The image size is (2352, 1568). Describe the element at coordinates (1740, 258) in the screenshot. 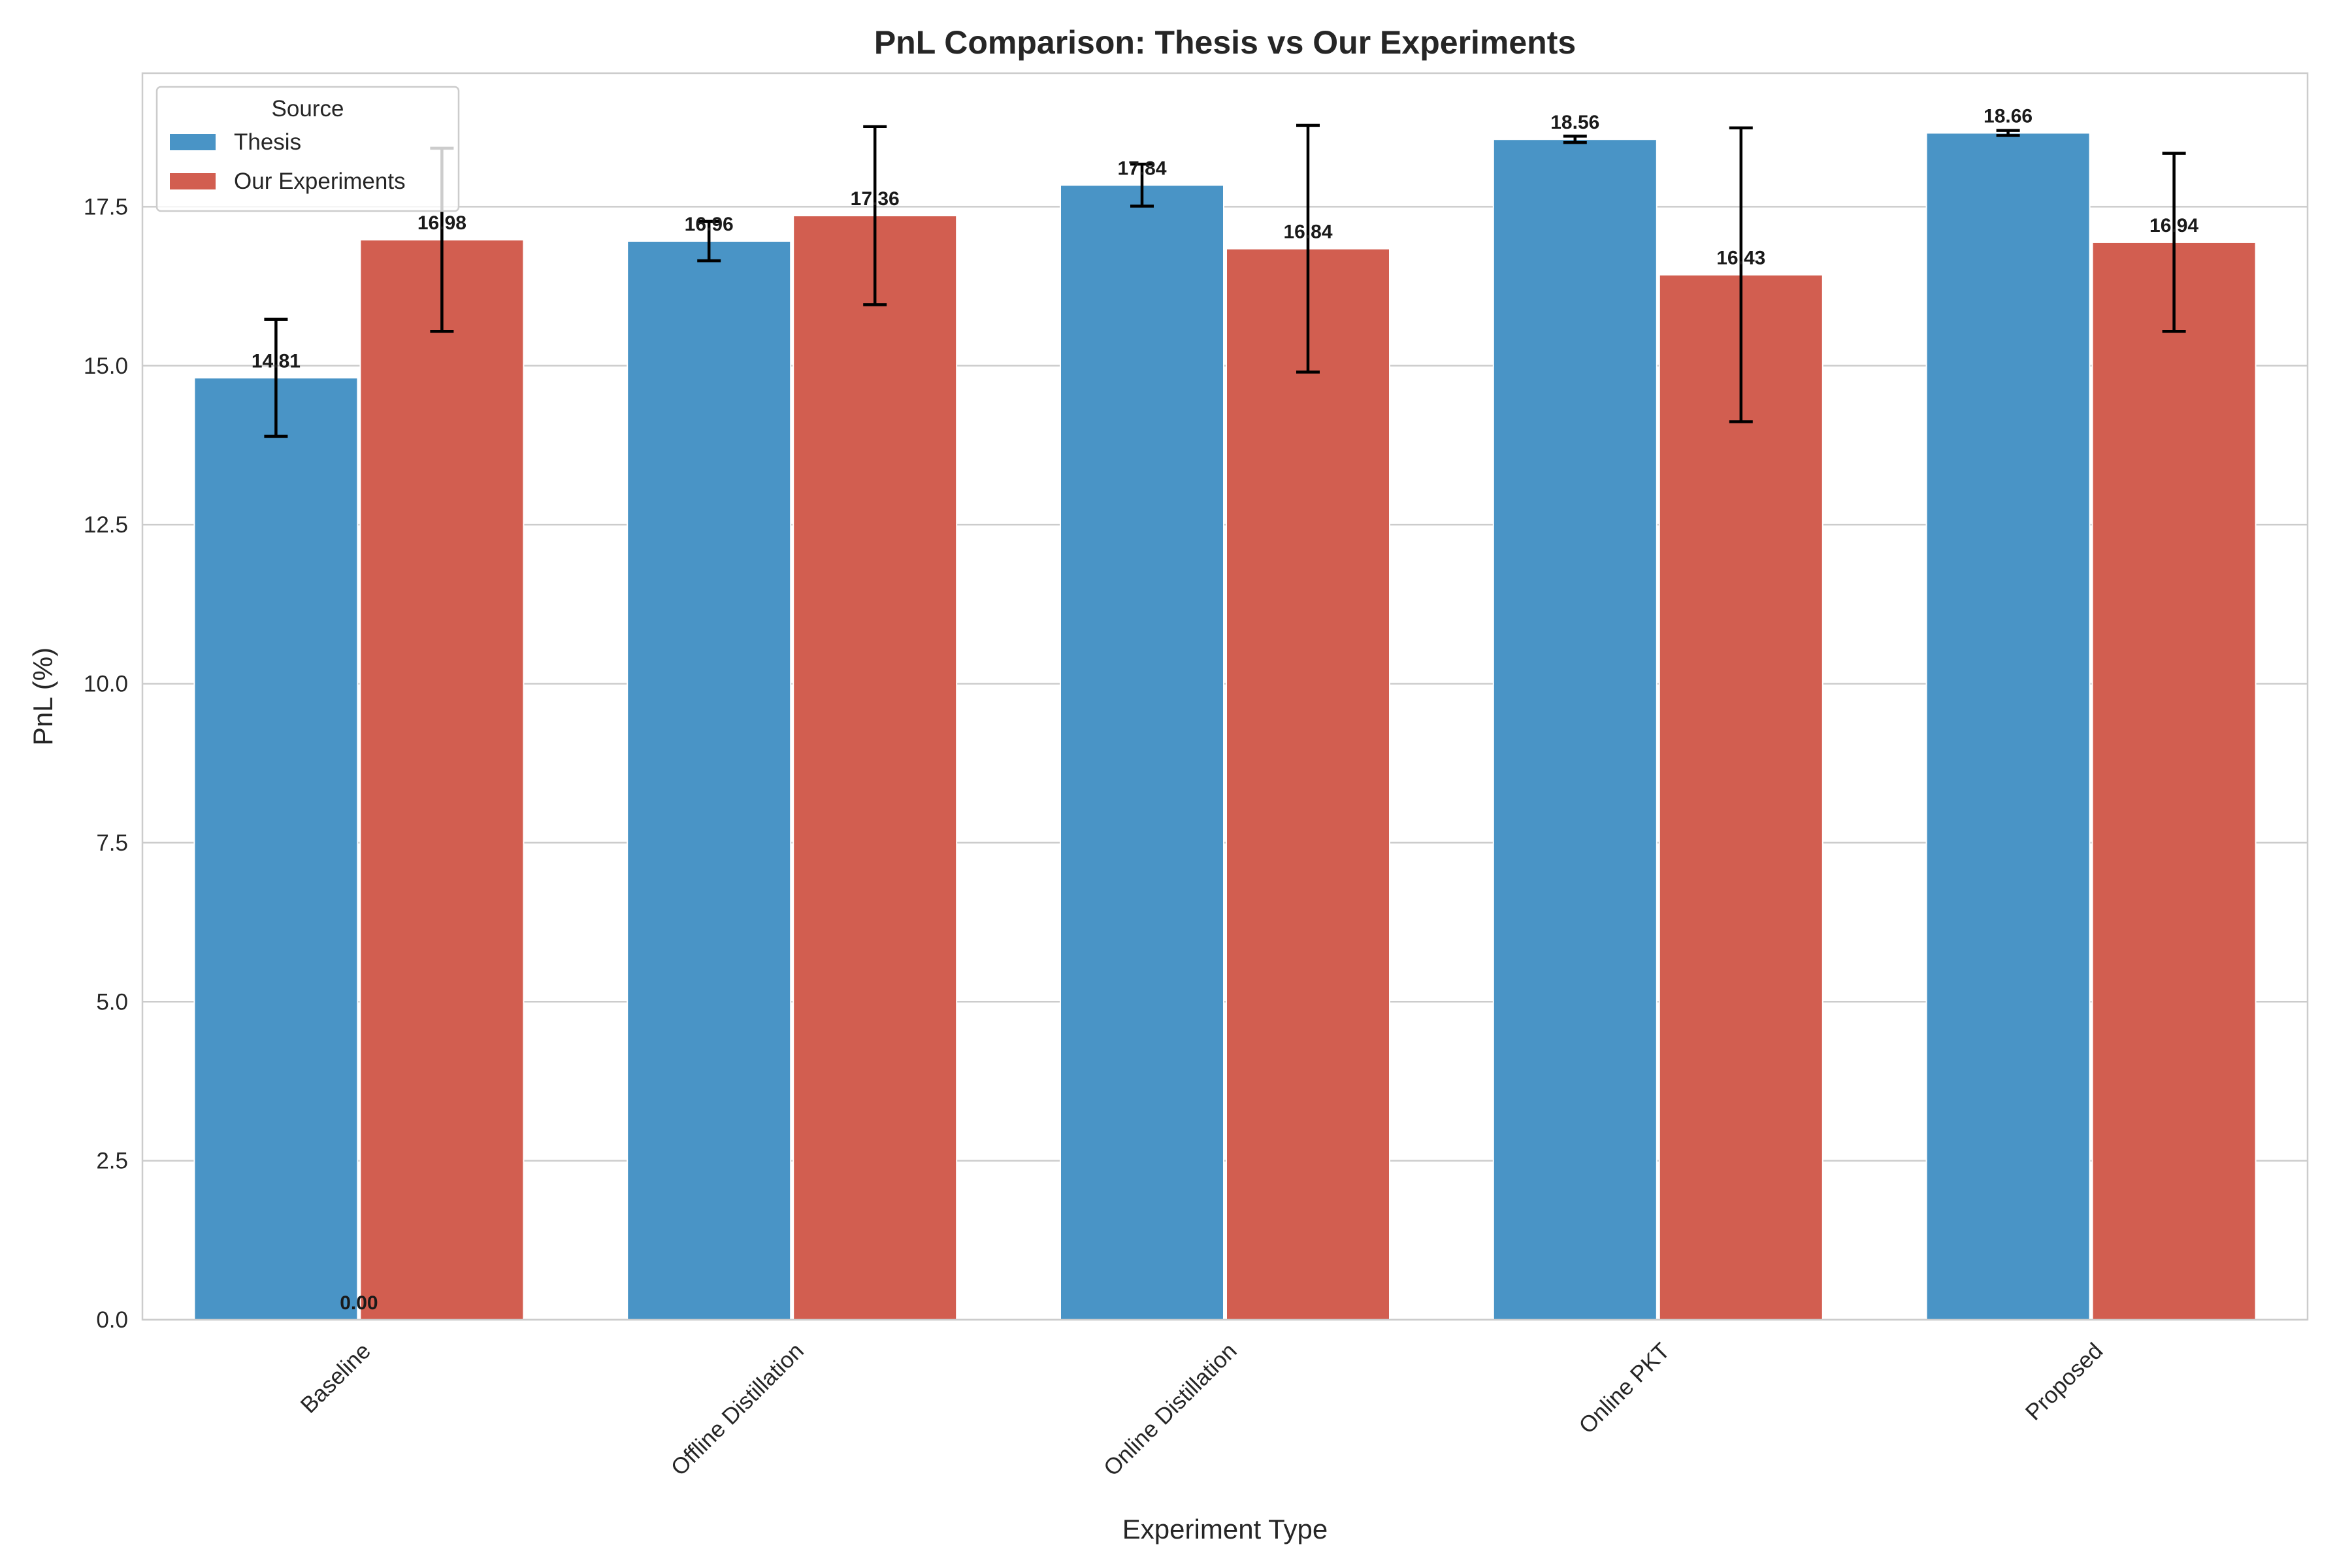

I see `bar-value-label: 16.43` at that location.